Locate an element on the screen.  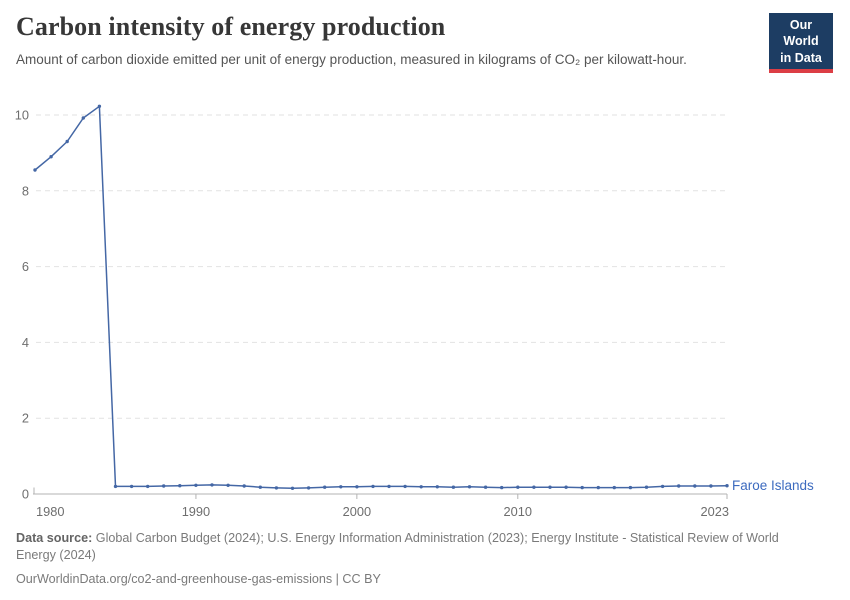
x-tick-label: 2010 is located at coordinates (518, 511).